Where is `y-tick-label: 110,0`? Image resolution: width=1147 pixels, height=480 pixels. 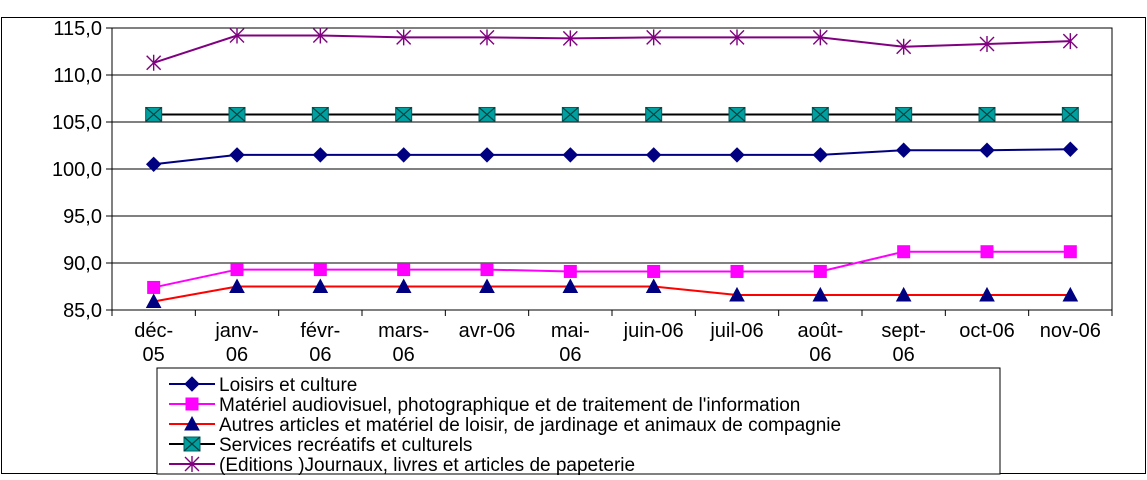
y-tick-label: 110,0 is located at coordinates (77, 76).